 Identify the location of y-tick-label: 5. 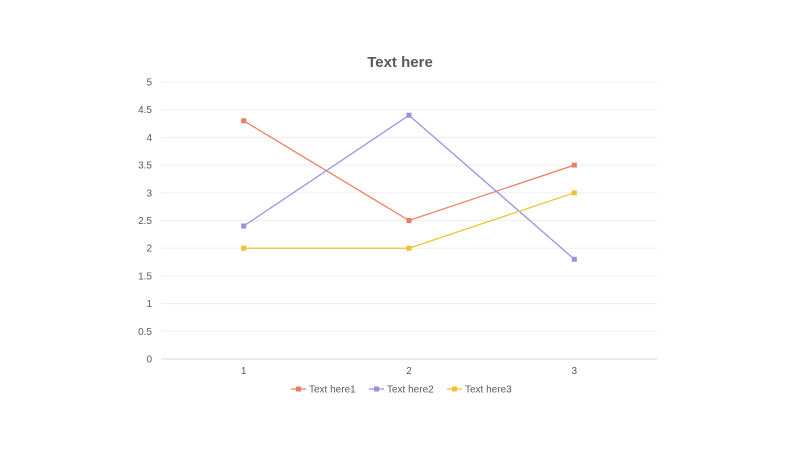
(149, 83).